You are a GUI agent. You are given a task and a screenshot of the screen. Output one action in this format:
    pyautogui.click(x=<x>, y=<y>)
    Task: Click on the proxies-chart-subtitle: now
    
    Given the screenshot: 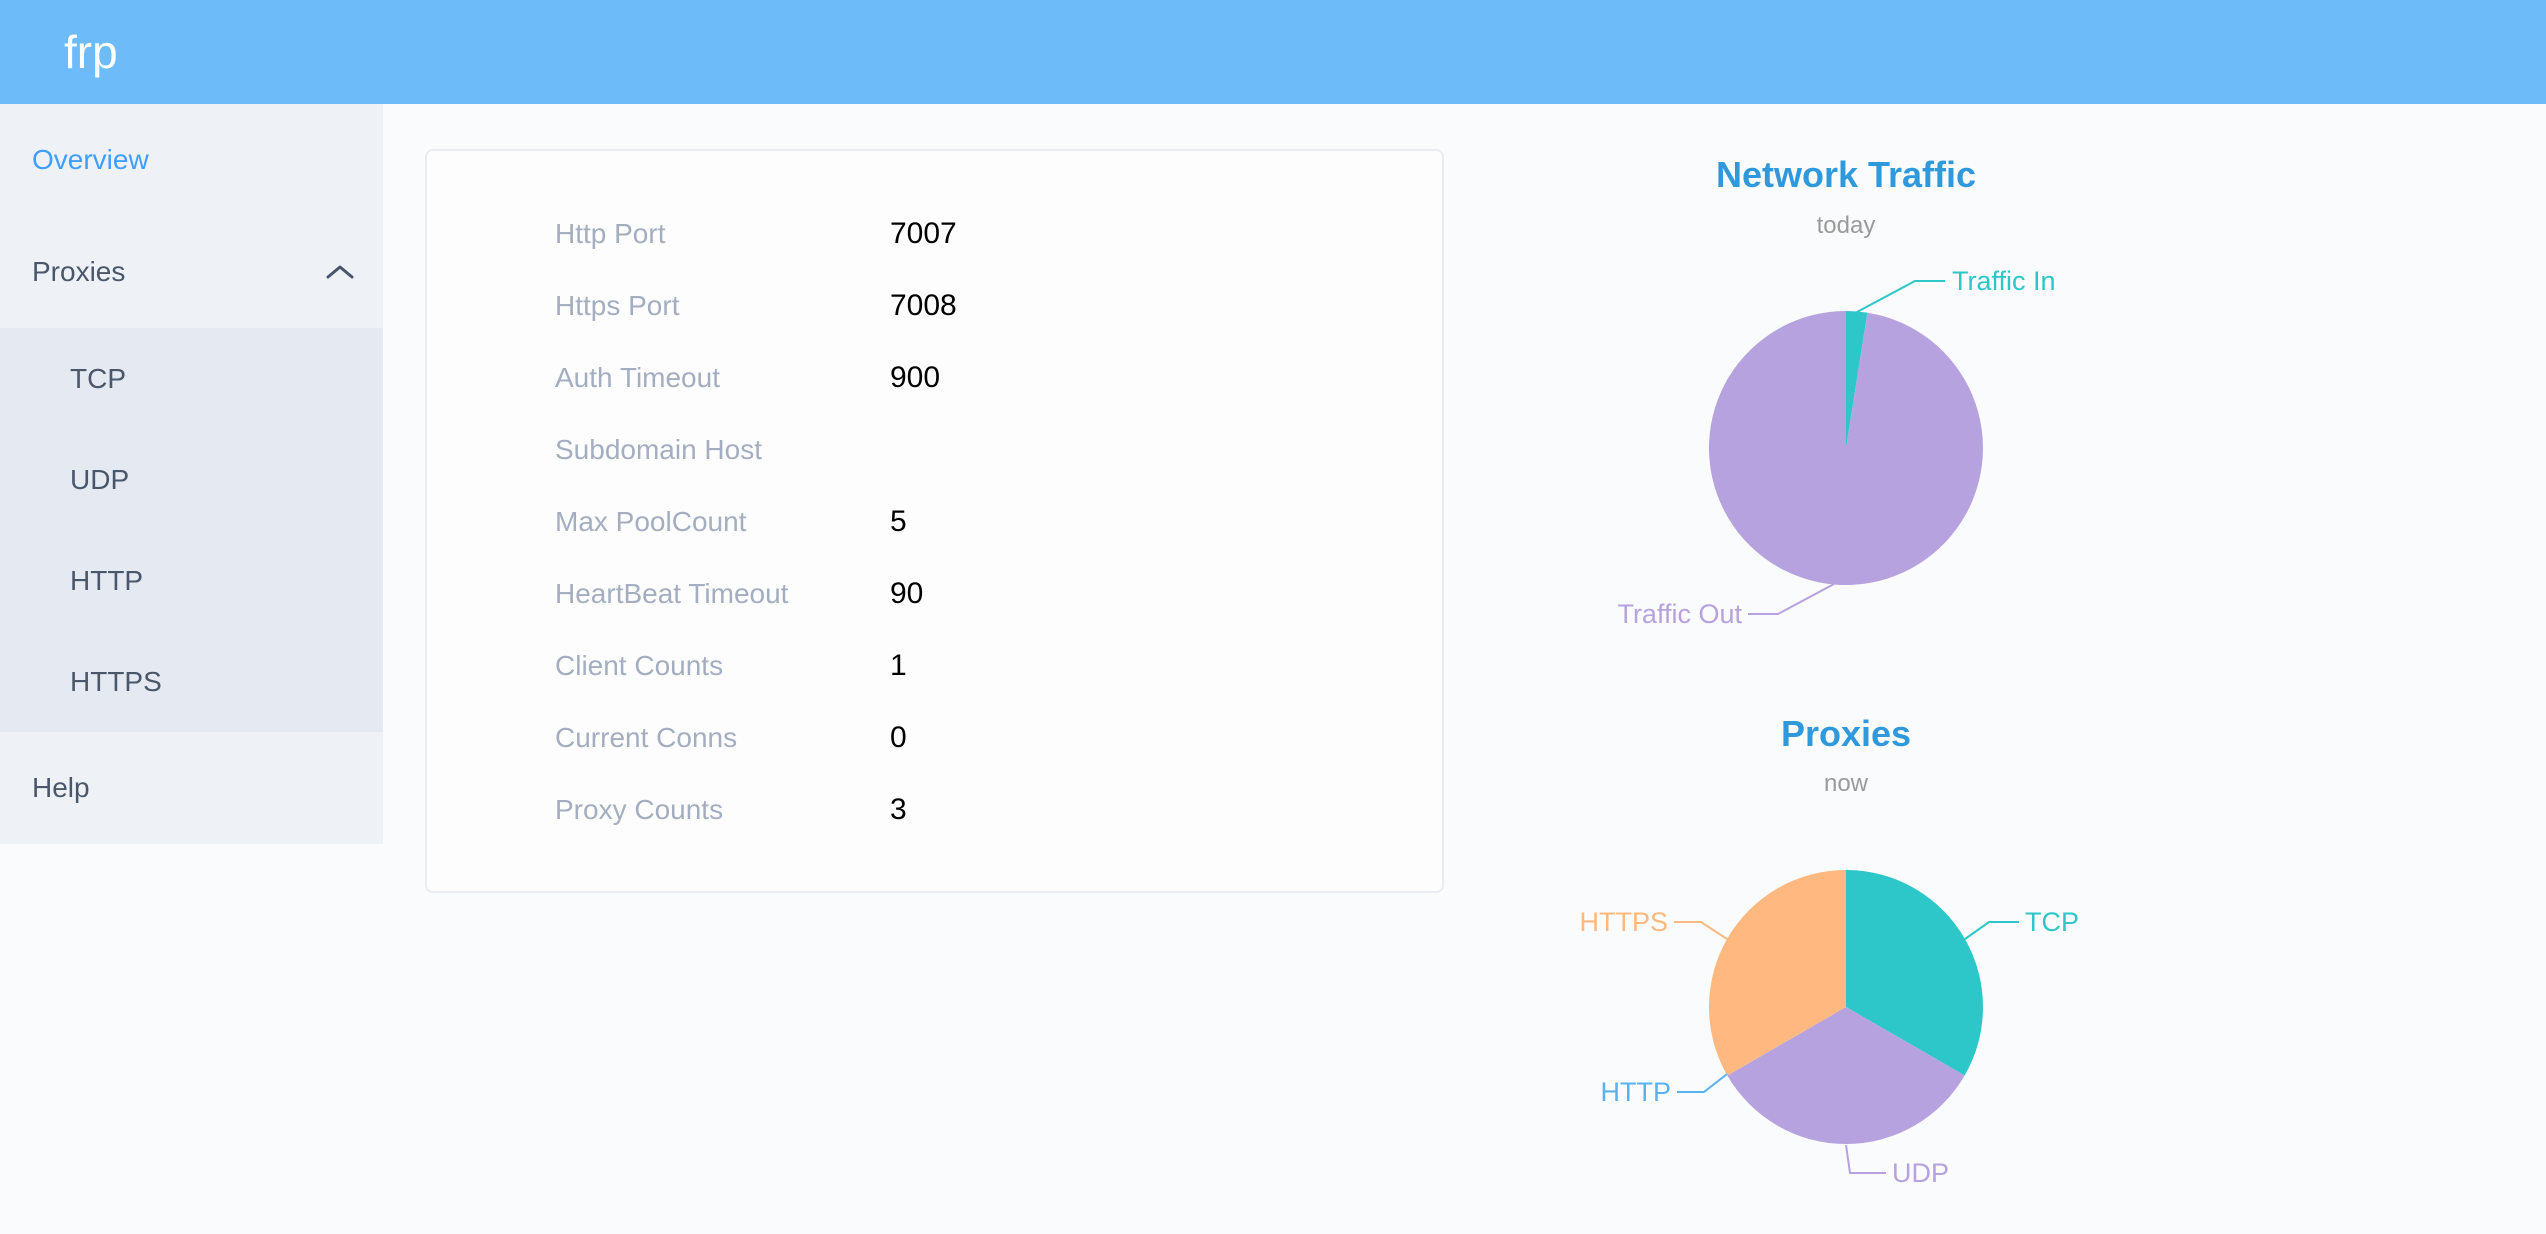 What is the action you would take?
    pyautogui.click(x=1846, y=783)
    